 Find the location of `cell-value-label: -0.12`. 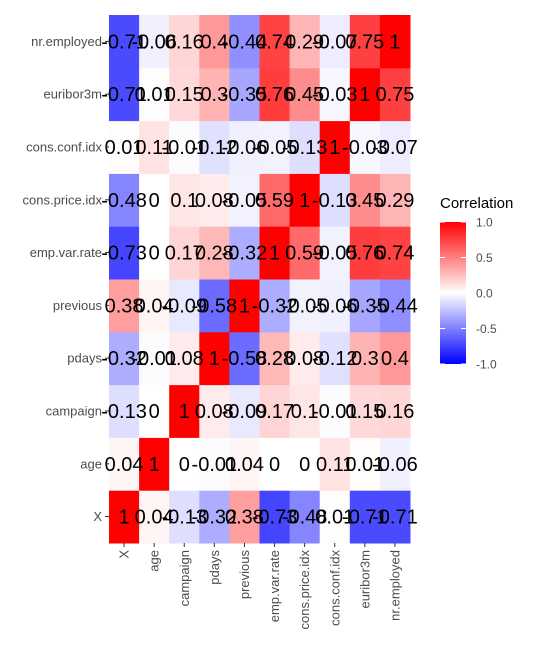

cell-value-label: -0.12 is located at coordinates (335, 359).